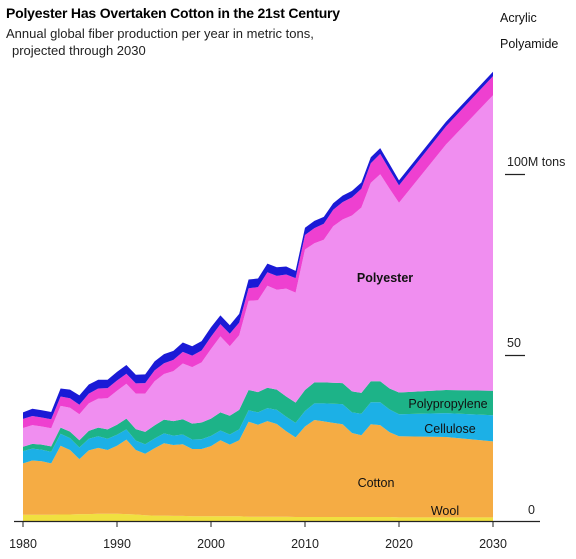  What do you see at coordinates (529, 44) in the screenshot?
I see `series-label-polyamide: Polyamide` at bounding box center [529, 44].